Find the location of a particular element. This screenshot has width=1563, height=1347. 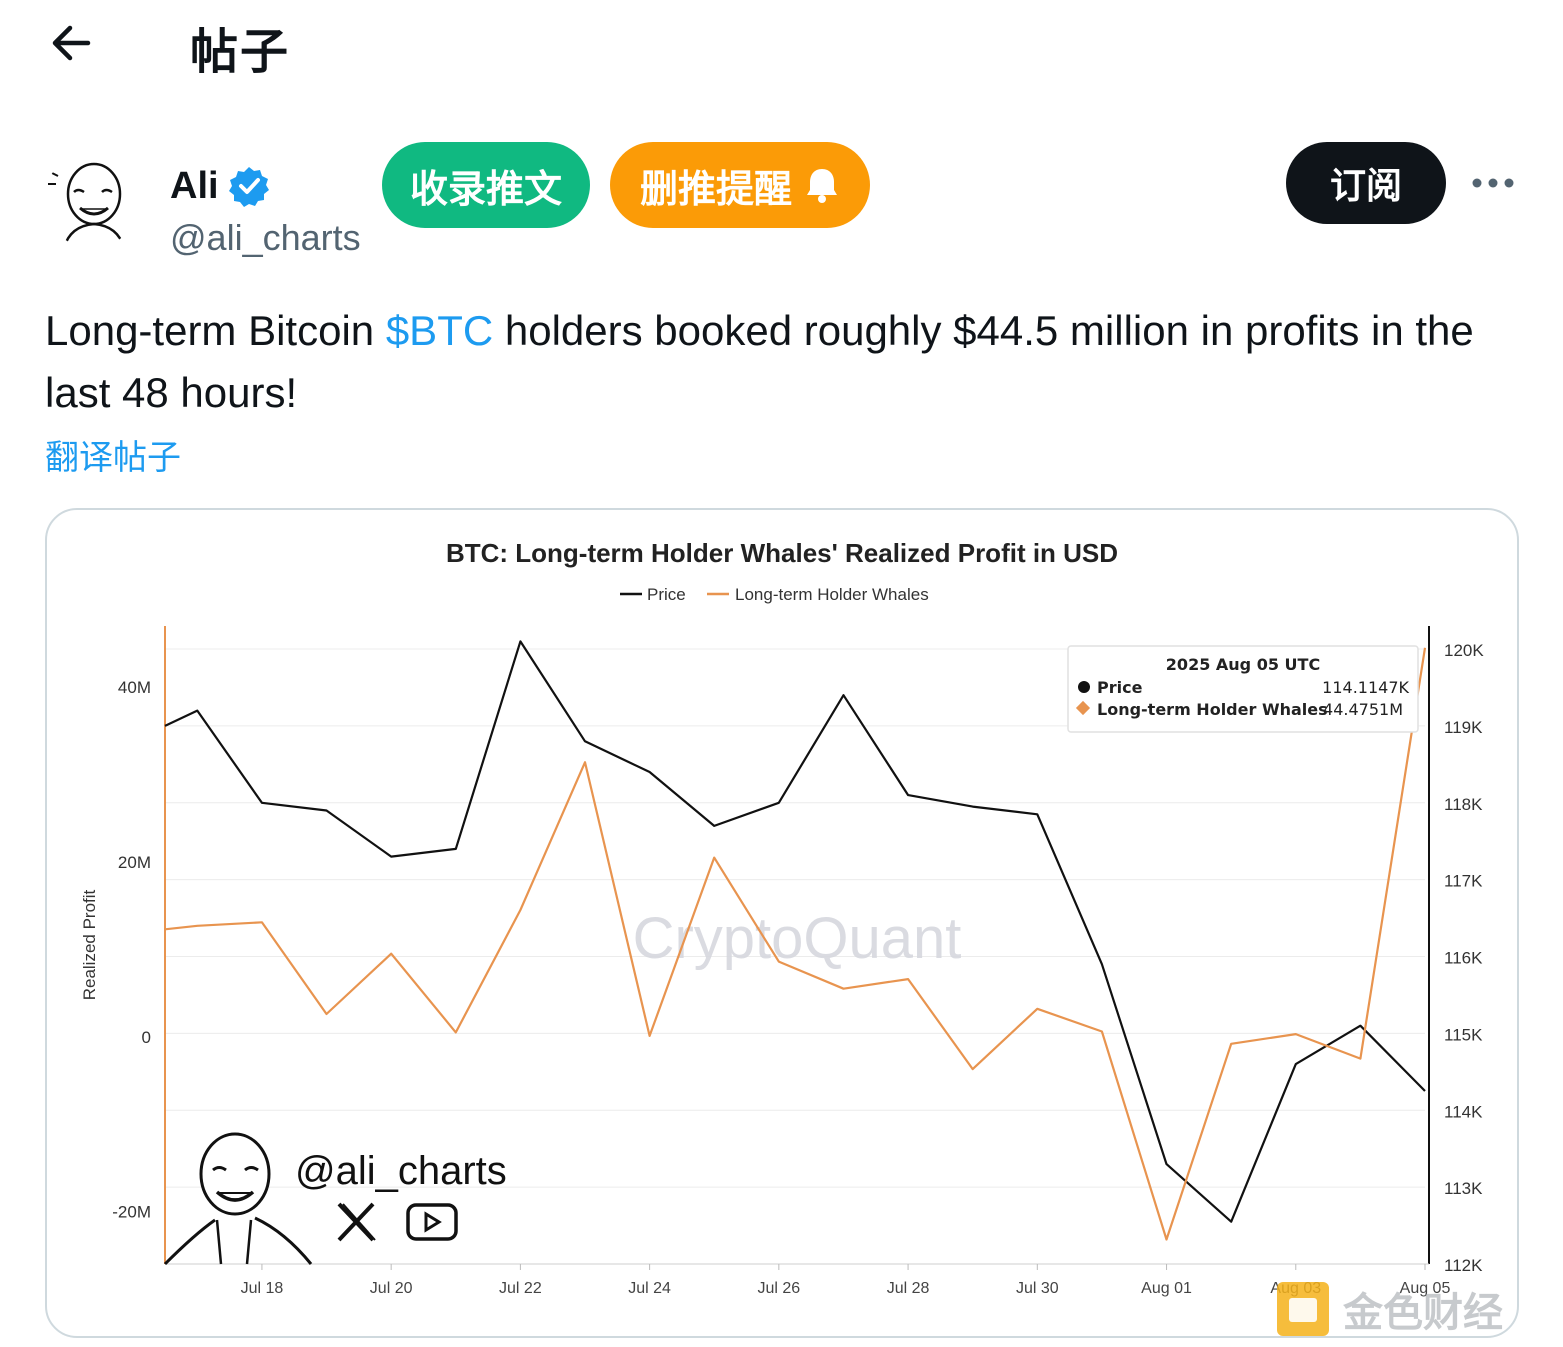

tooltip-box is located at coordinates (1243, 689).